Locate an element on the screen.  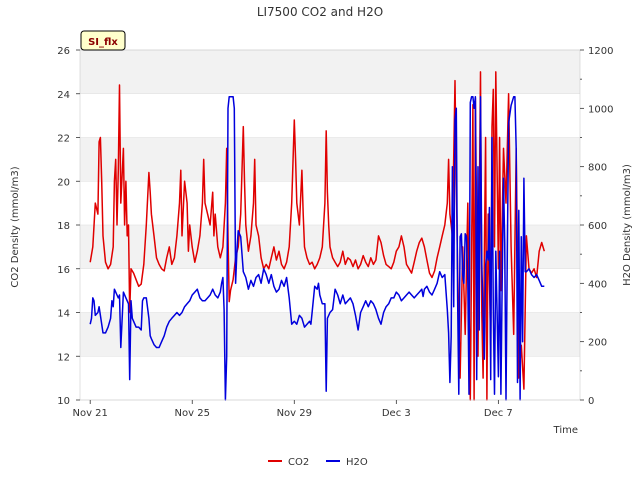
legend: CO2 H2O is located at coordinates (318, 462).